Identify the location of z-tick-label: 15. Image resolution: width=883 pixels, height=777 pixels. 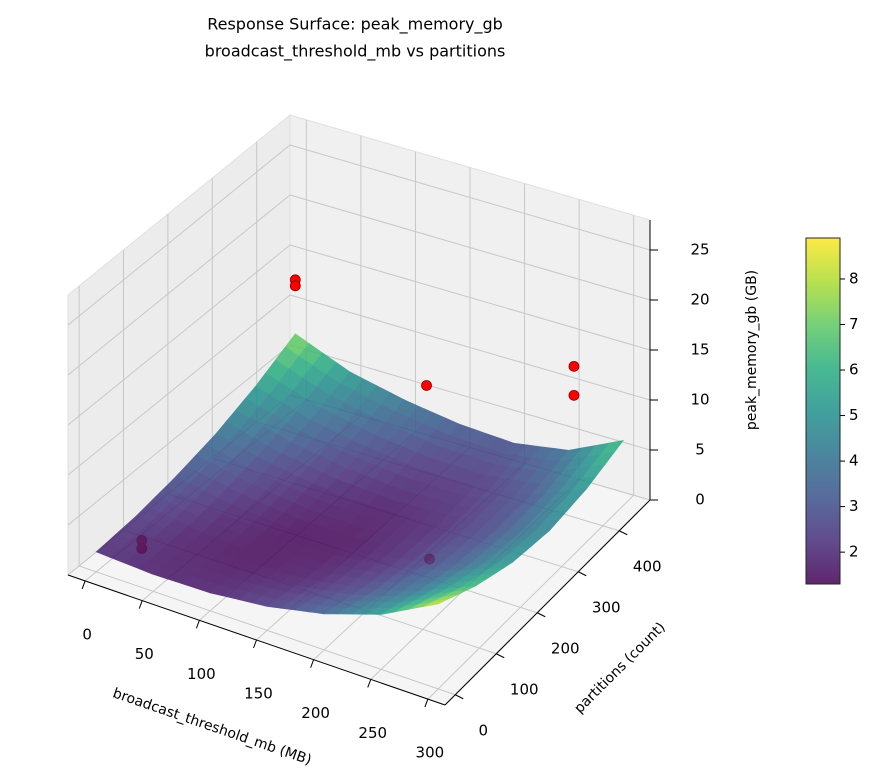
(699, 350).